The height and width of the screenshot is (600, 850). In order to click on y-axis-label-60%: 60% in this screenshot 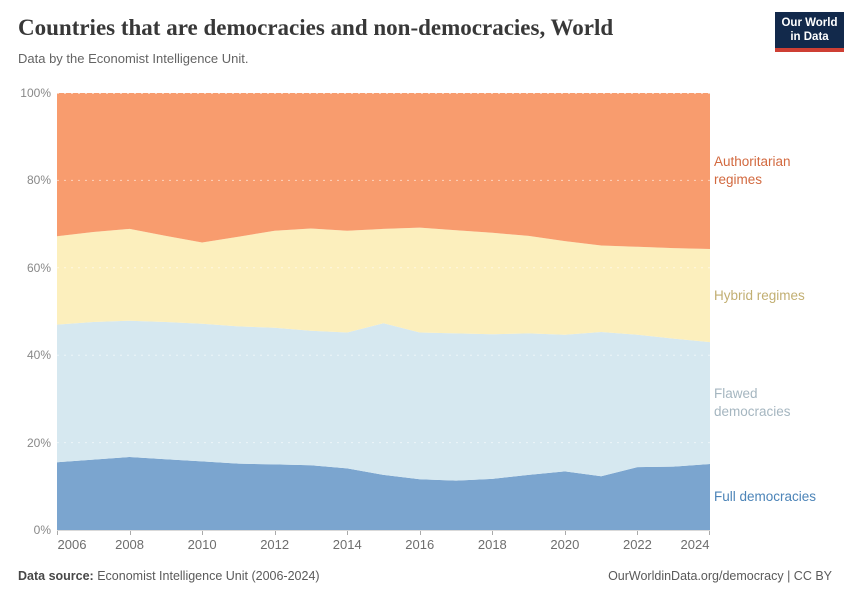, I will do `click(38, 267)`.